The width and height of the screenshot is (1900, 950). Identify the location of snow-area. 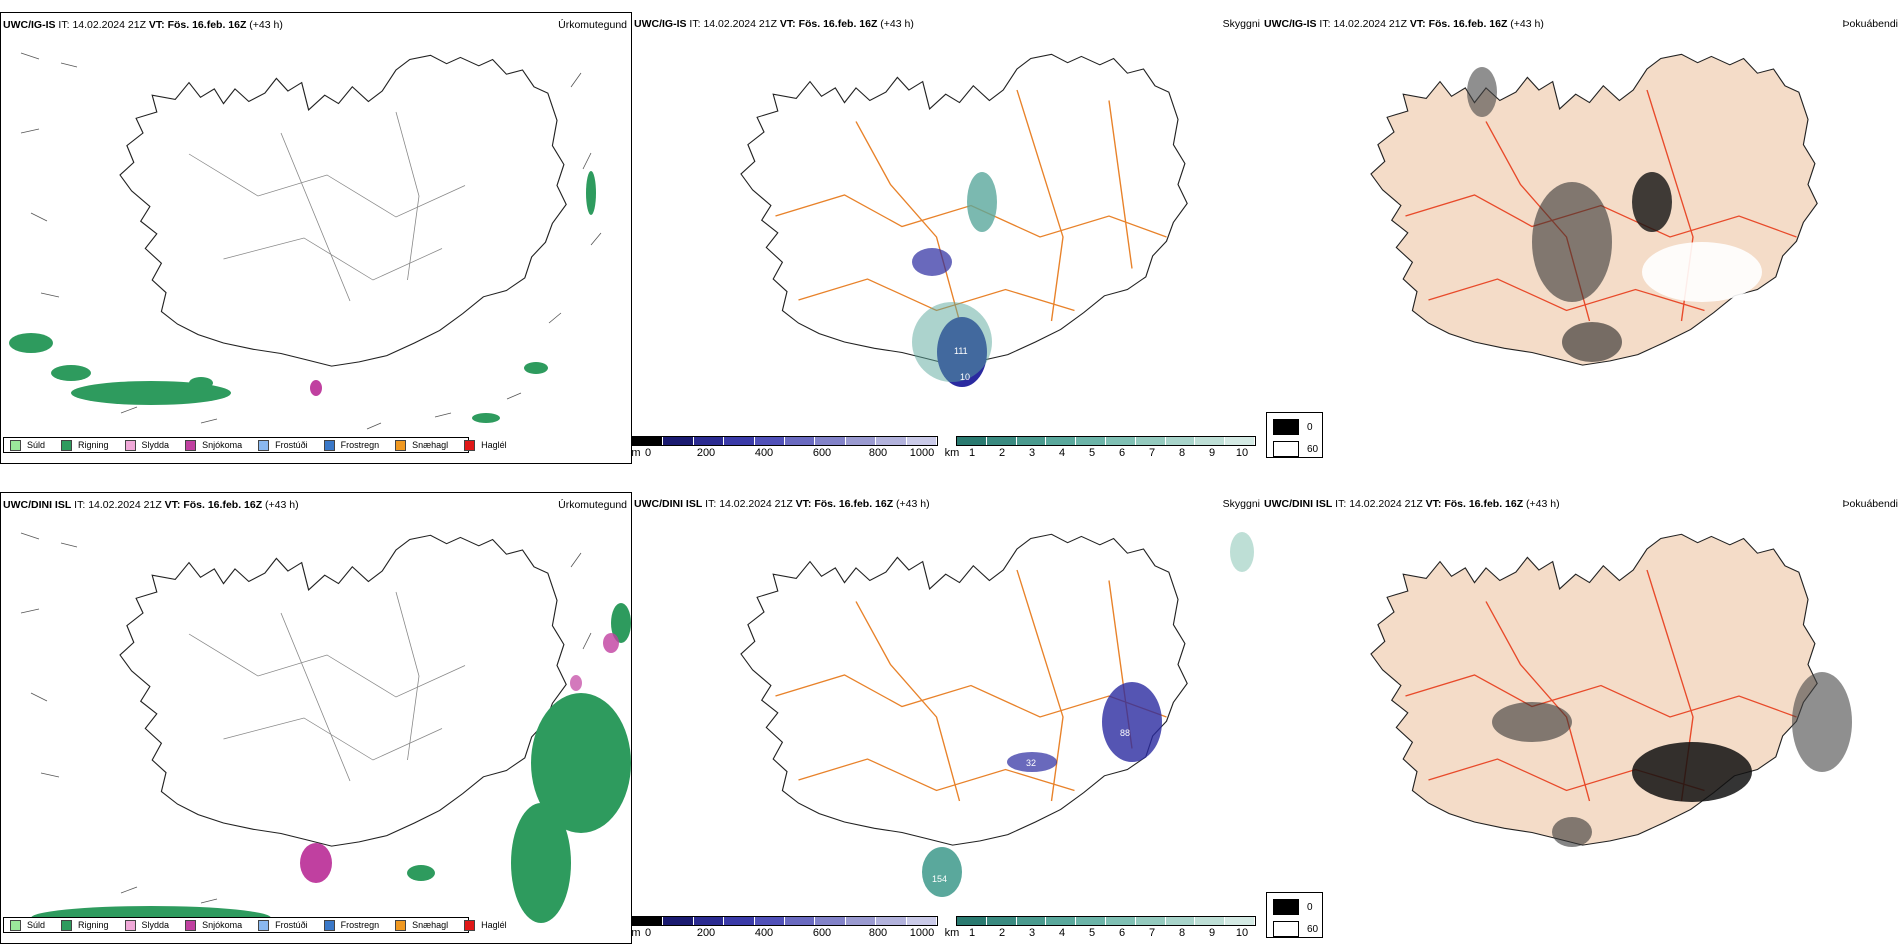
(316, 388).